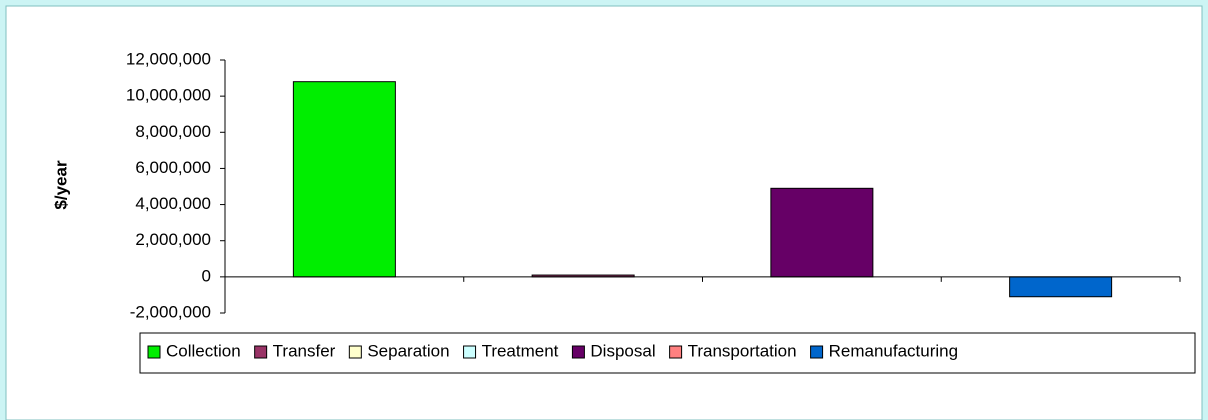  I want to click on y-tick-label: 2,000,000, so click(173, 239).